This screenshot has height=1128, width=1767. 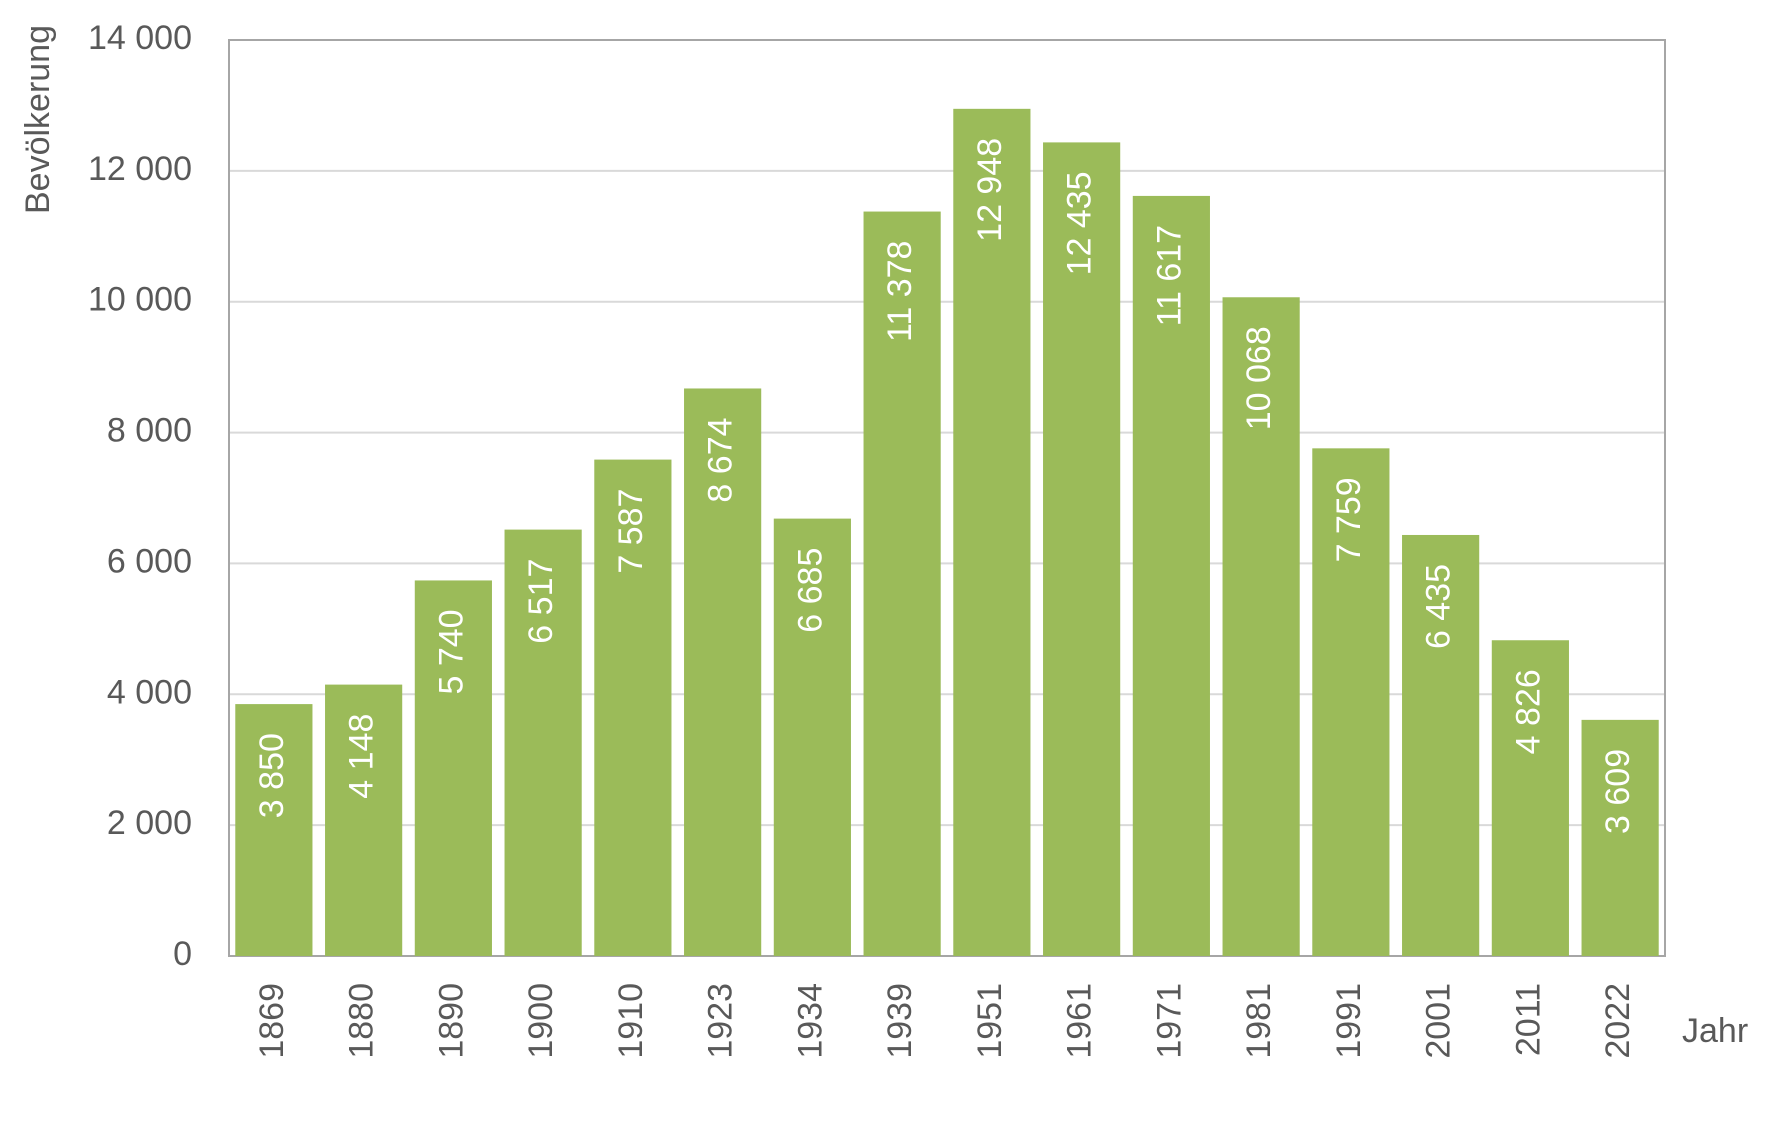 I want to click on x-tick-label: 1934, so click(x=810, y=1021).